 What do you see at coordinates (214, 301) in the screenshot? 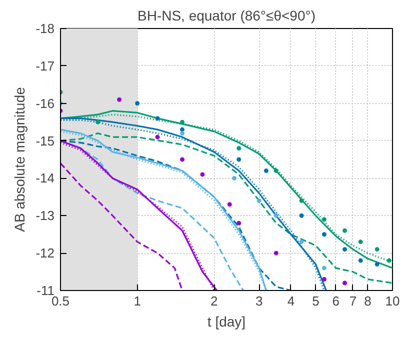
I see `x-tick-label: 2` at bounding box center [214, 301].